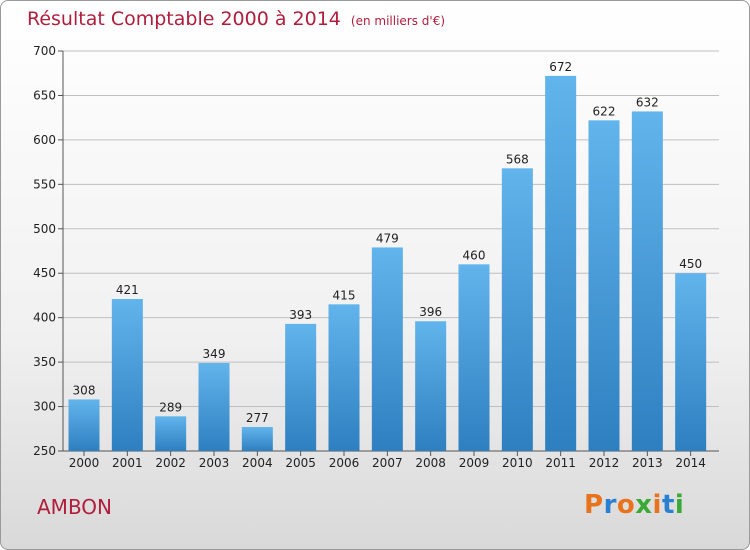  Describe the element at coordinates (604, 463) in the screenshot. I see `x-tick-label-2012: 2012` at that location.